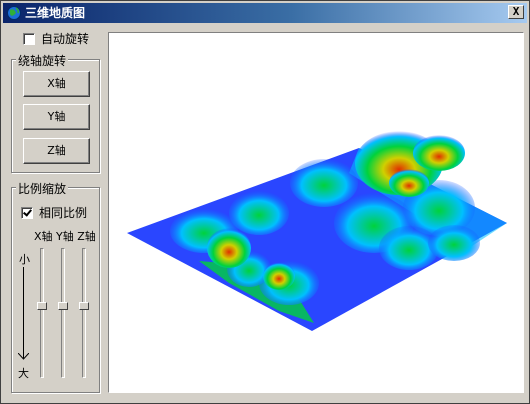  I want to click on rotate-x-button: X轴, so click(56, 84).